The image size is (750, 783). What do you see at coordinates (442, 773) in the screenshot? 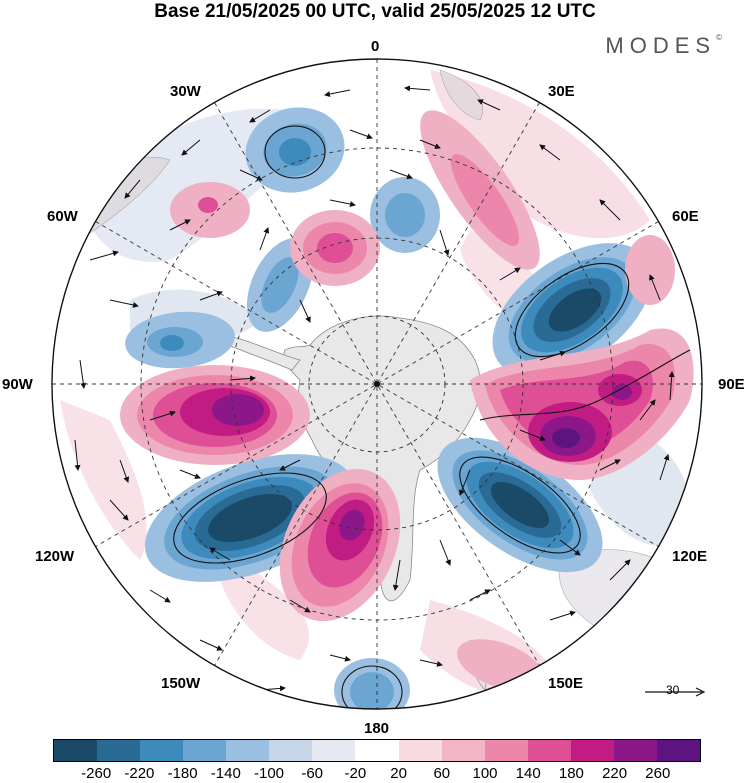
I see `colorbar-tick-label: 60` at bounding box center [442, 773].